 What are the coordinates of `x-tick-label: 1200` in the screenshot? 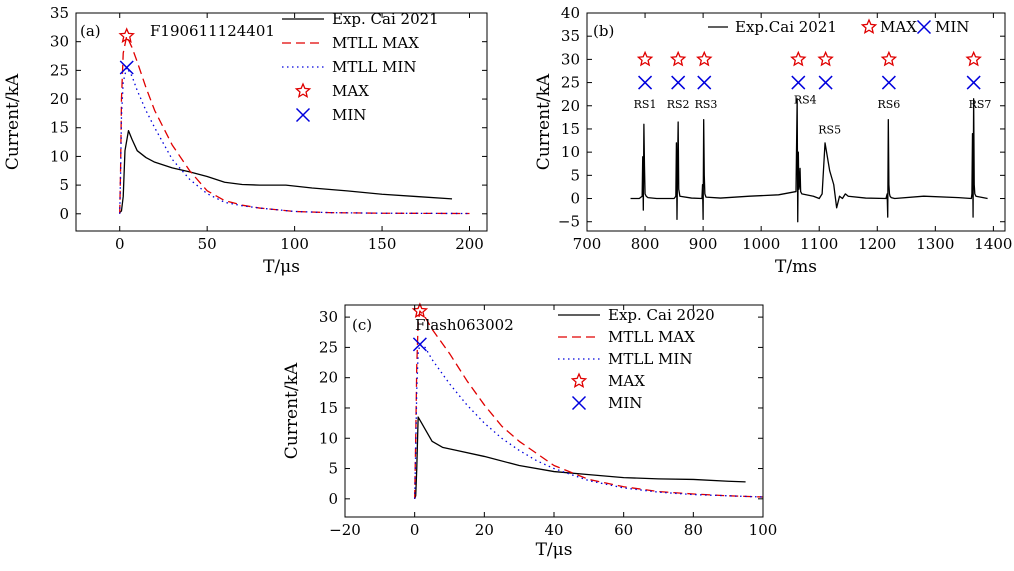 It's located at (877, 244).